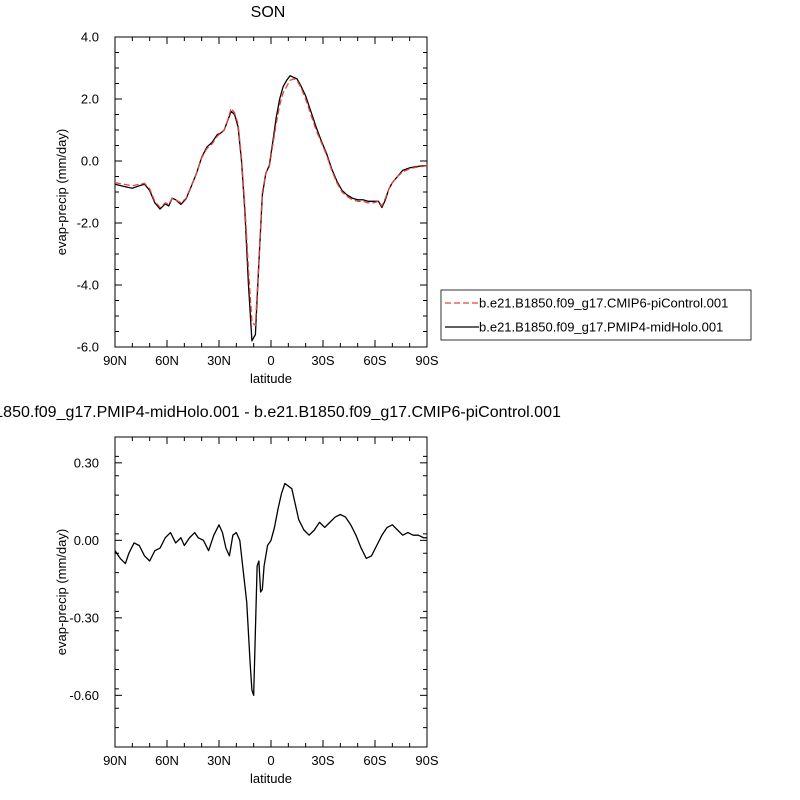  What do you see at coordinates (84, 617) in the screenshot?
I see `y-tick-label: -0.30` at bounding box center [84, 617].